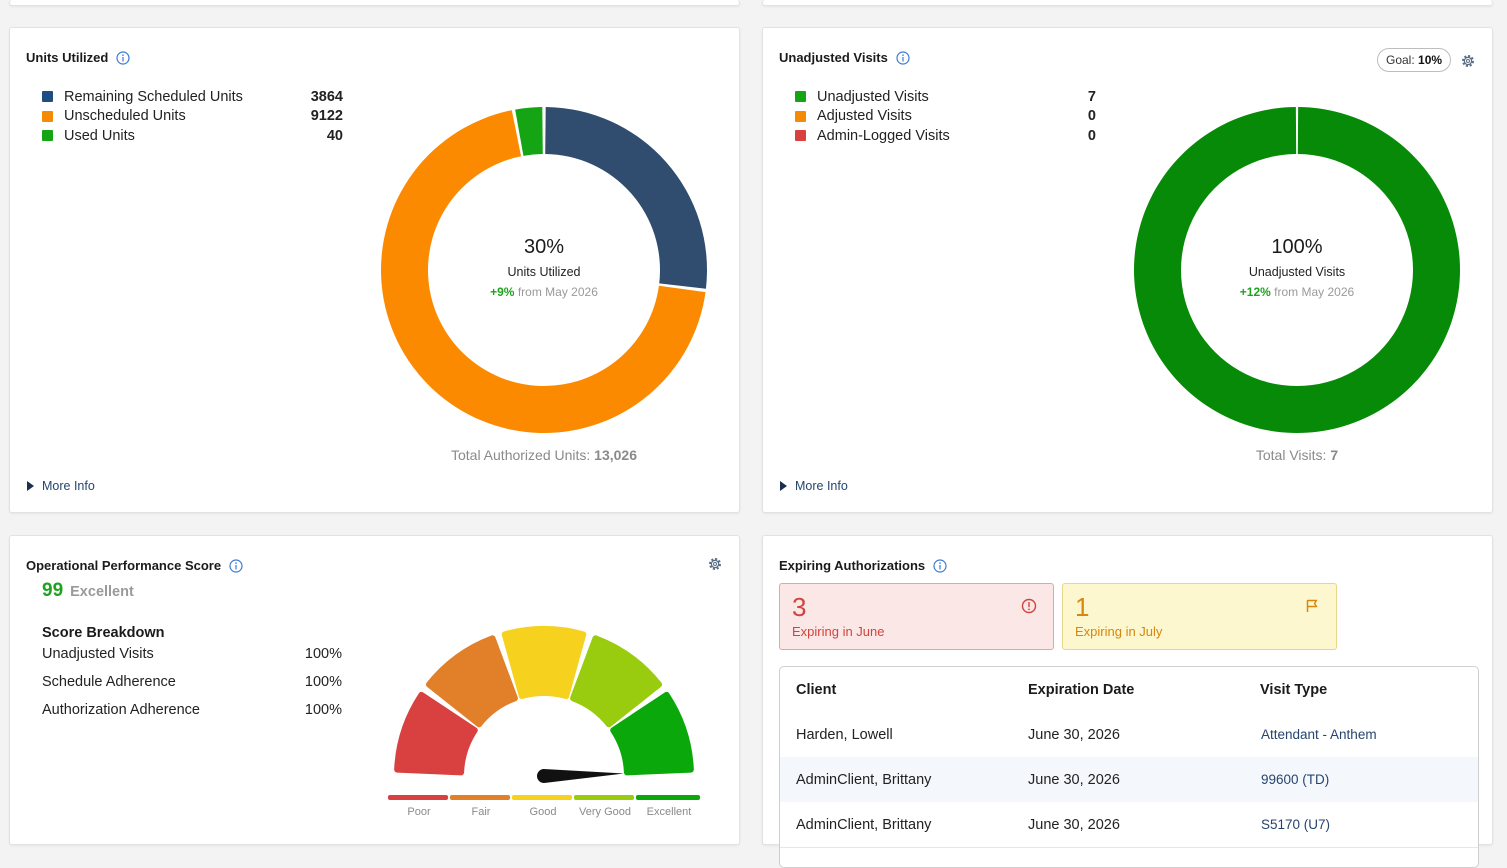 The image size is (1507, 868). What do you see at coordinates (134, 565) in the screenshot?
I see `ops-score-title: Operational Performance Score` at bounding box center [134, 565].